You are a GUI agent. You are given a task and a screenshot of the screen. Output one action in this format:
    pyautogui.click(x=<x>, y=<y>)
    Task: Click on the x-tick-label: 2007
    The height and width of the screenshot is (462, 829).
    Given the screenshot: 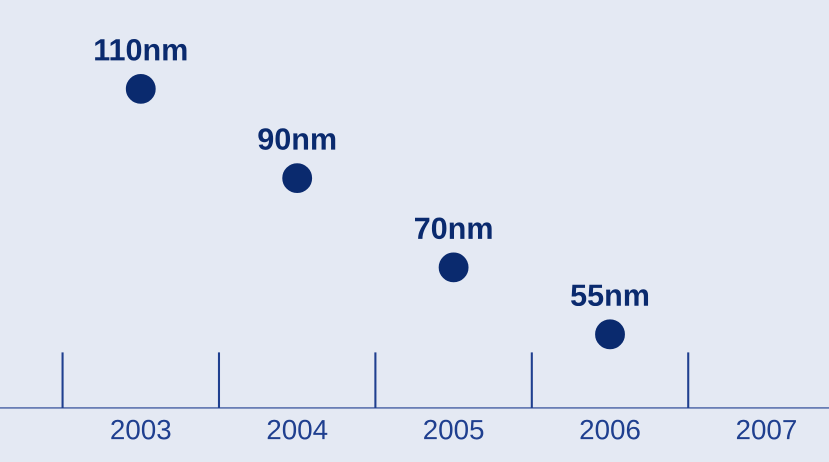 What is the action you would take?
    pyautogui.click(x=766, y=430)
    